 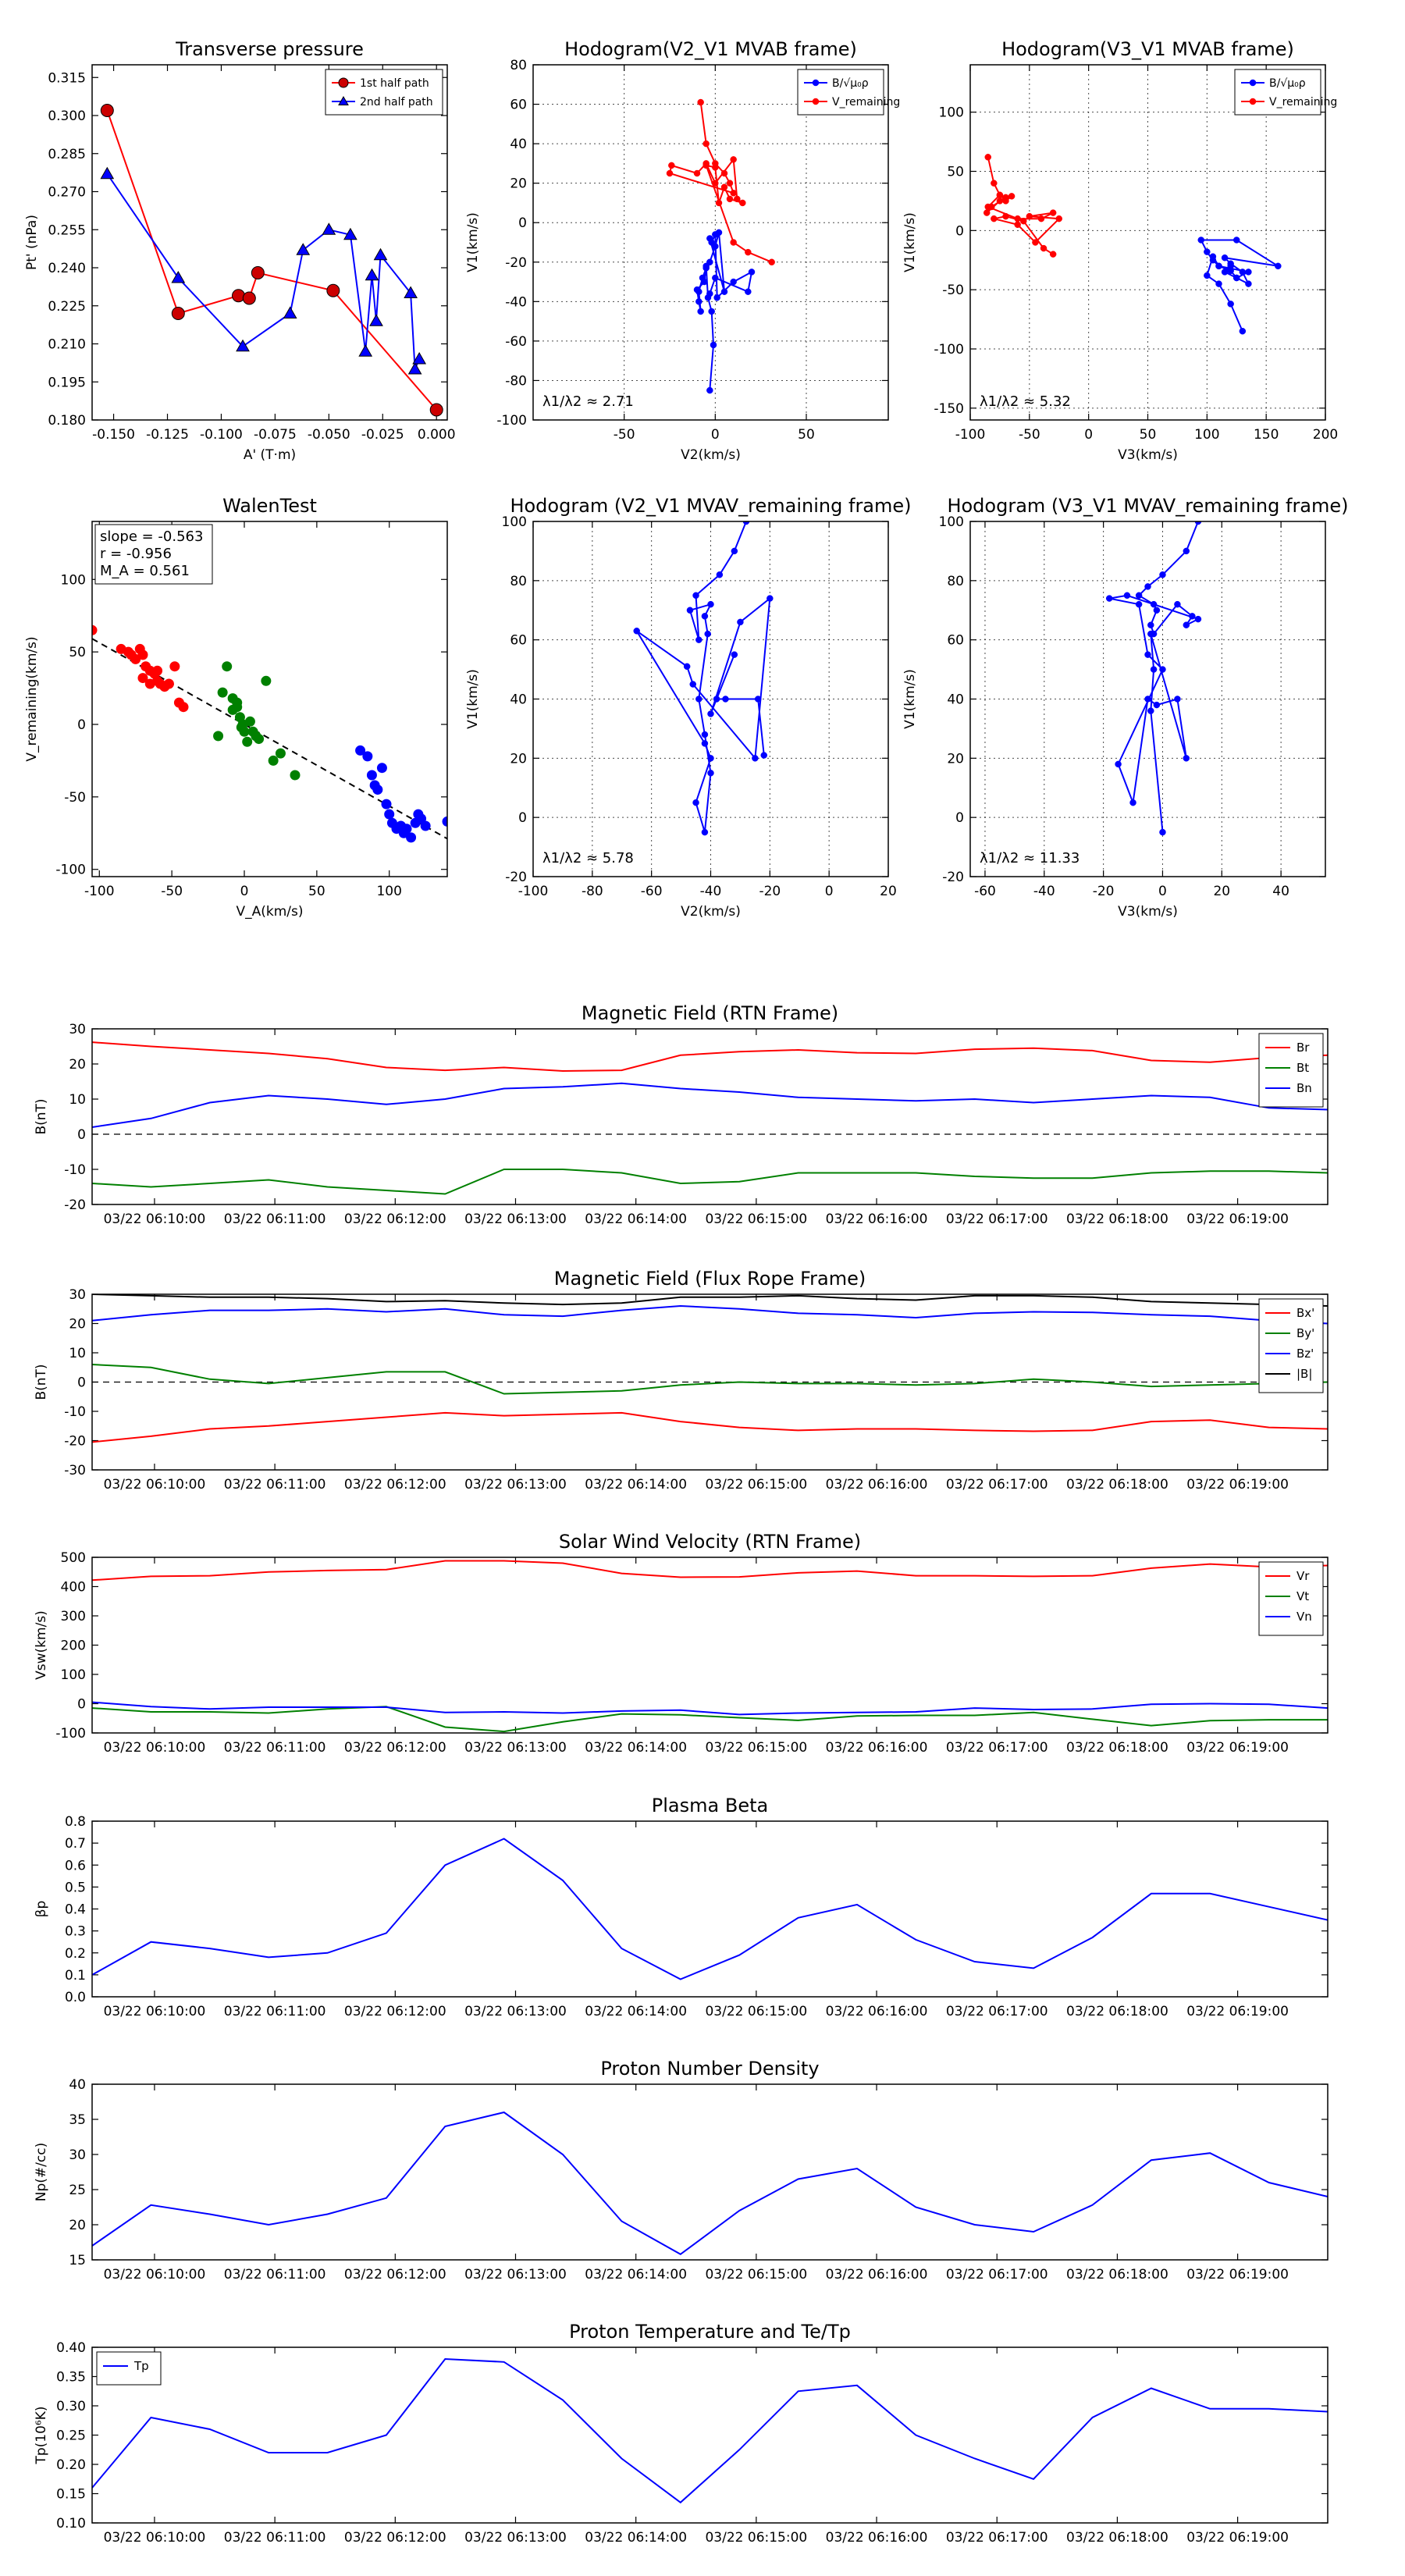 What do you see at coordinates (473, 699) in the screenshot?
I see `y-axis-label: V1(km/s)` at bounding box center [473, 699].